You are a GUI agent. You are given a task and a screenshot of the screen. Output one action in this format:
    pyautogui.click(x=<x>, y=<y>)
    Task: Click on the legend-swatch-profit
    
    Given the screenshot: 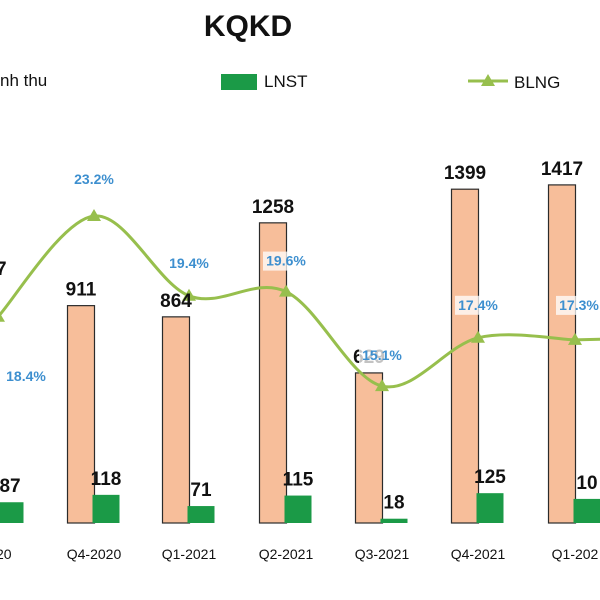 What is the action you would take?
    pyautogui.click(x=239, y=82)
    